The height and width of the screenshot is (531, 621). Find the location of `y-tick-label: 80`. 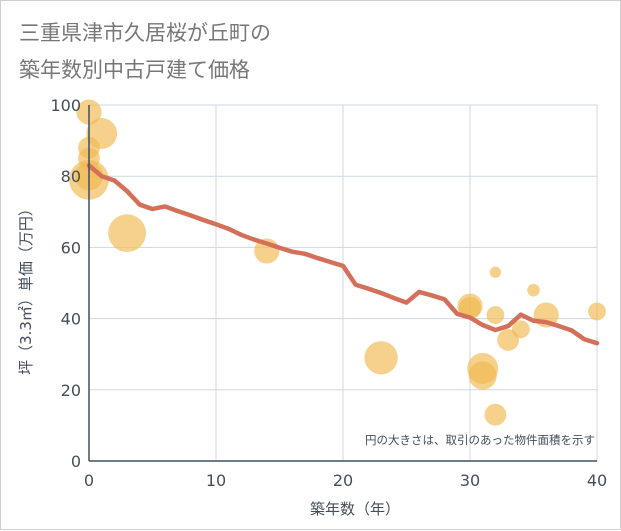

y-tick-label: 80 is located at coordinates (71, 176).